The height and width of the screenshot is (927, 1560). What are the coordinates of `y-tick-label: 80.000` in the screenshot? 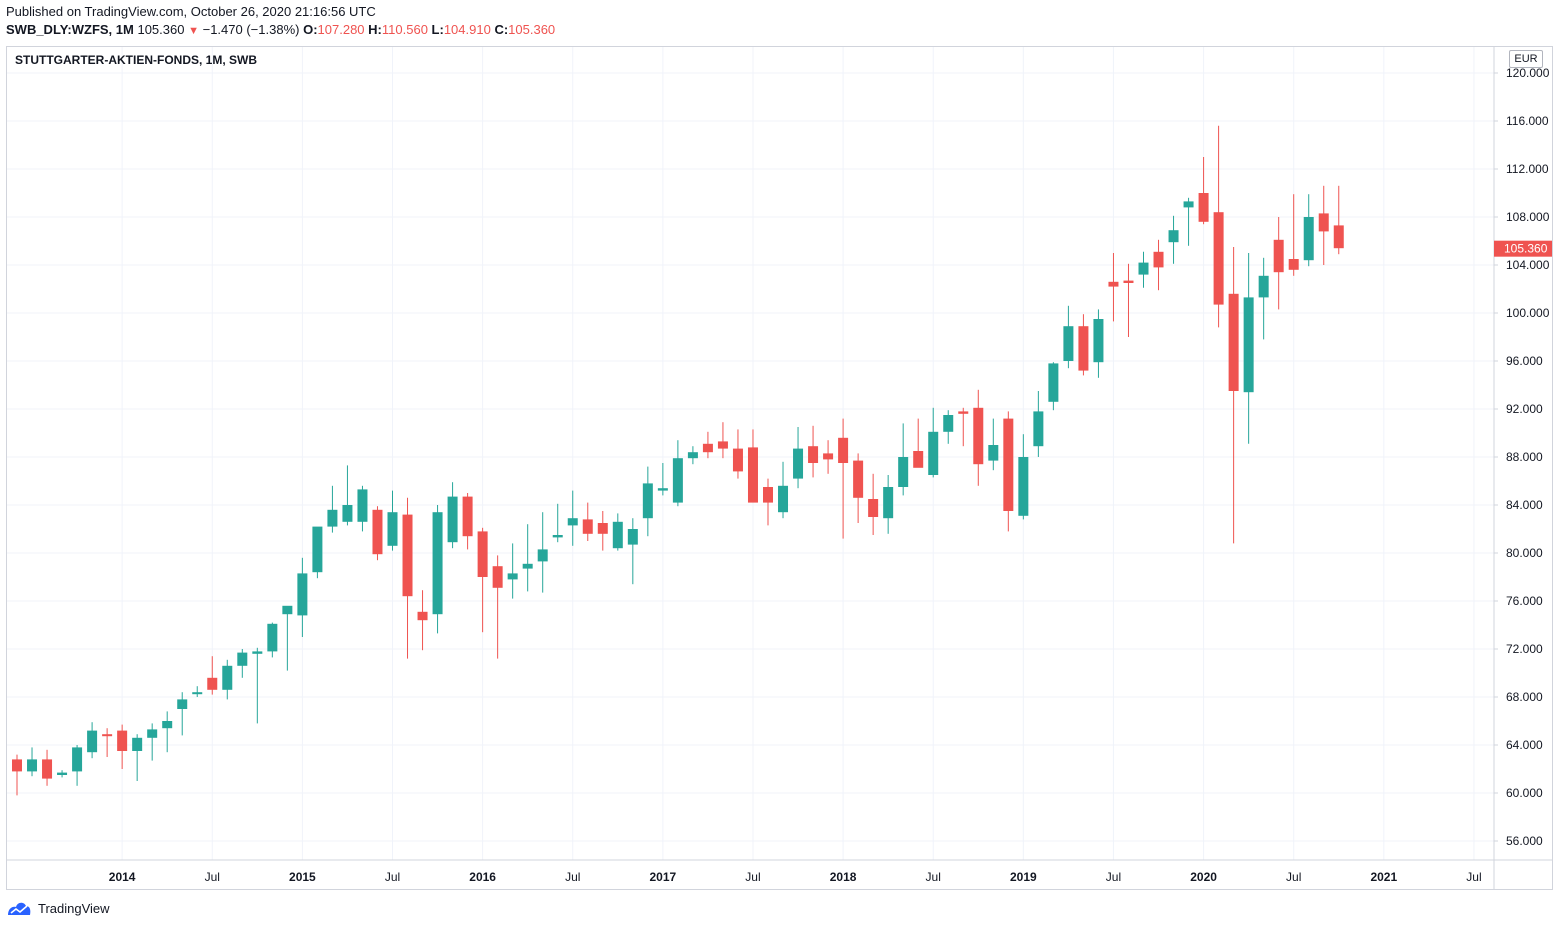 It's located at (1524, 553).